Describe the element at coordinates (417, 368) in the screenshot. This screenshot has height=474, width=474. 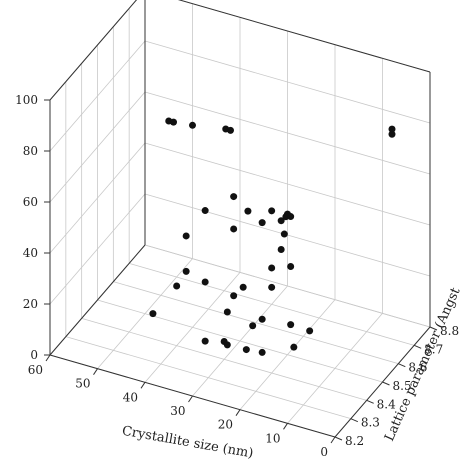
I see `y-tick-label: 8.6` at that location.